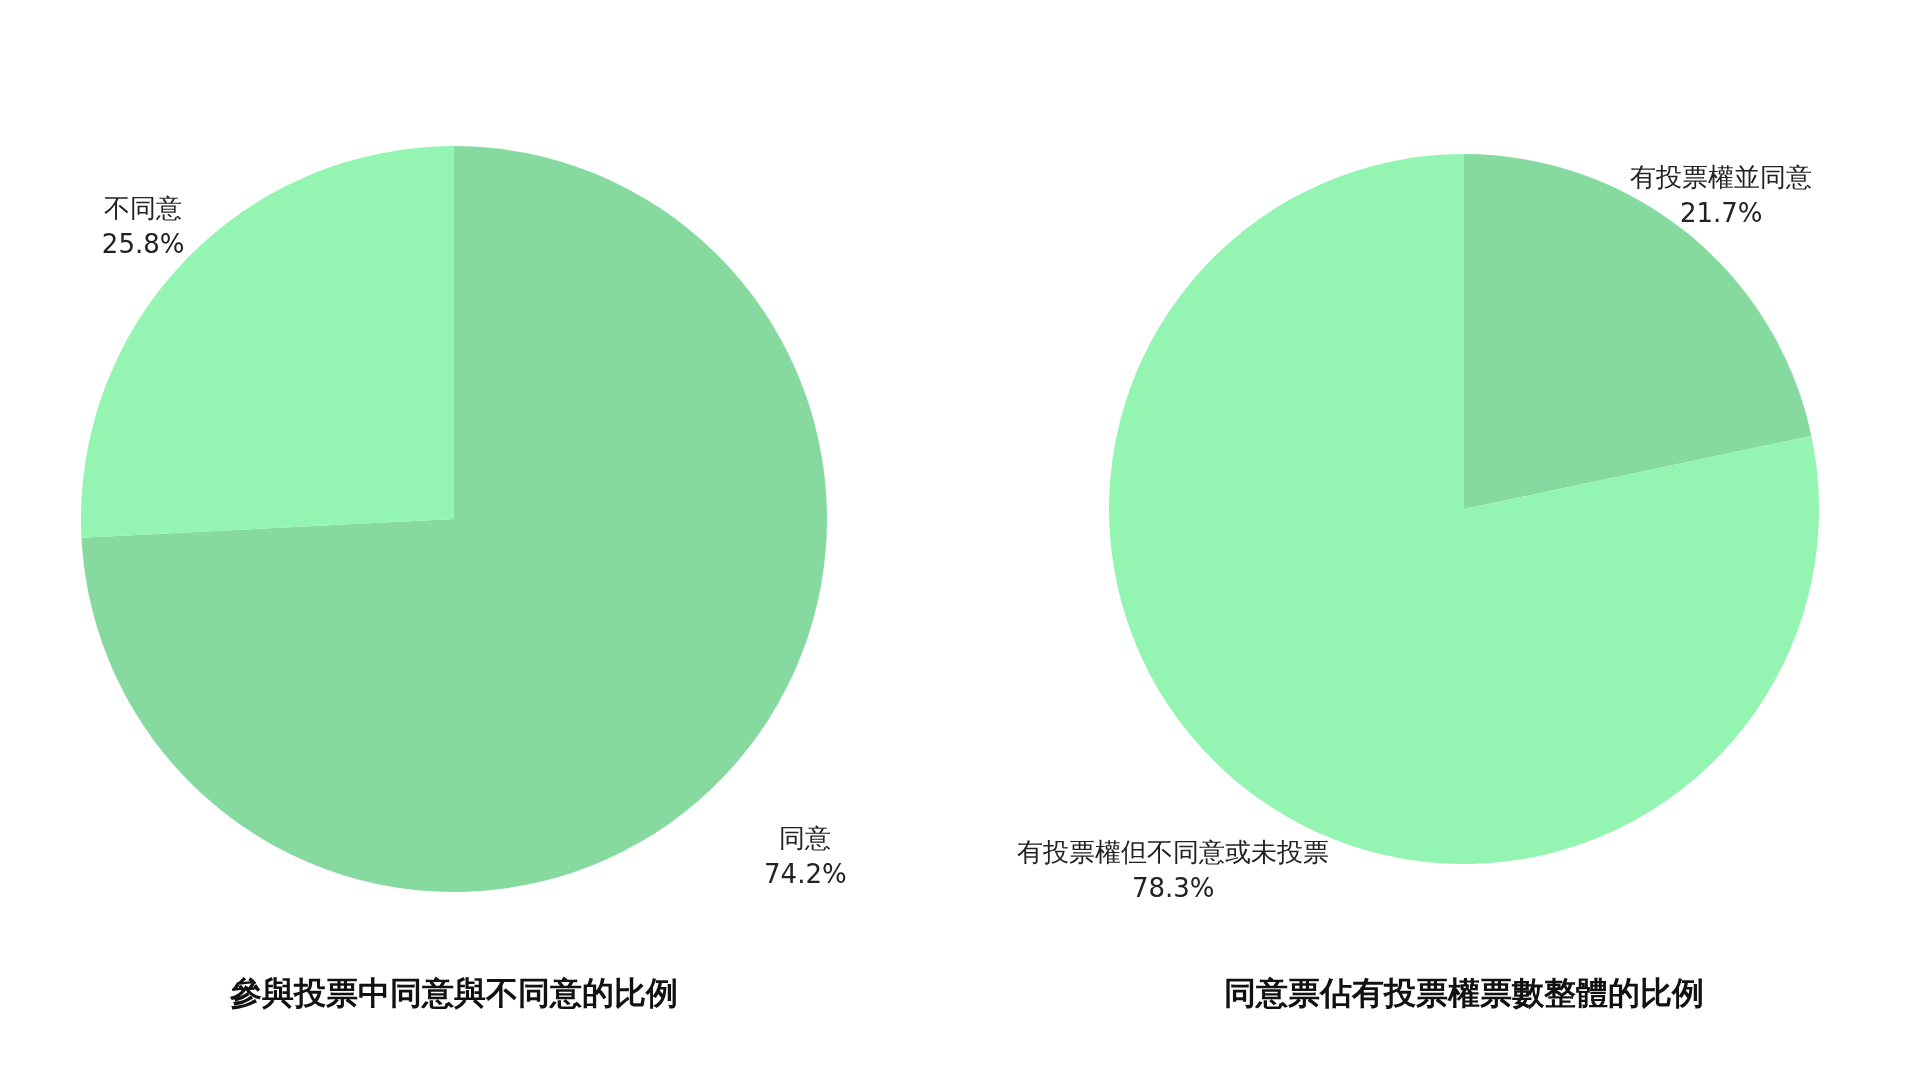  What do you see at coordinates (143, 208) in the screenshot?
I see `slice-label: 不同意` at bounding box center [143, 208].